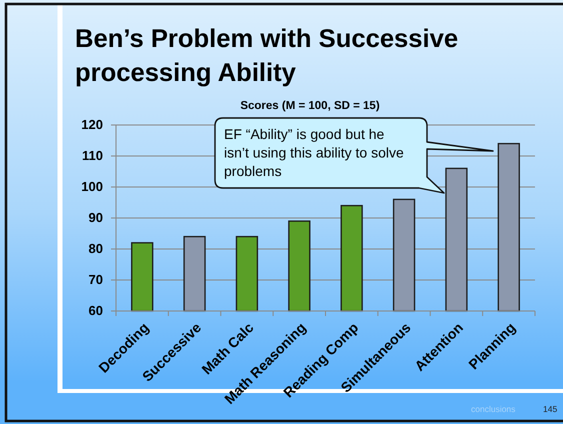 The height and width of the screenshot is (424, 563). I want to click on annotation: EF “Ability” is good but he isn’t using this ability to solve problems, so click(314, 152).